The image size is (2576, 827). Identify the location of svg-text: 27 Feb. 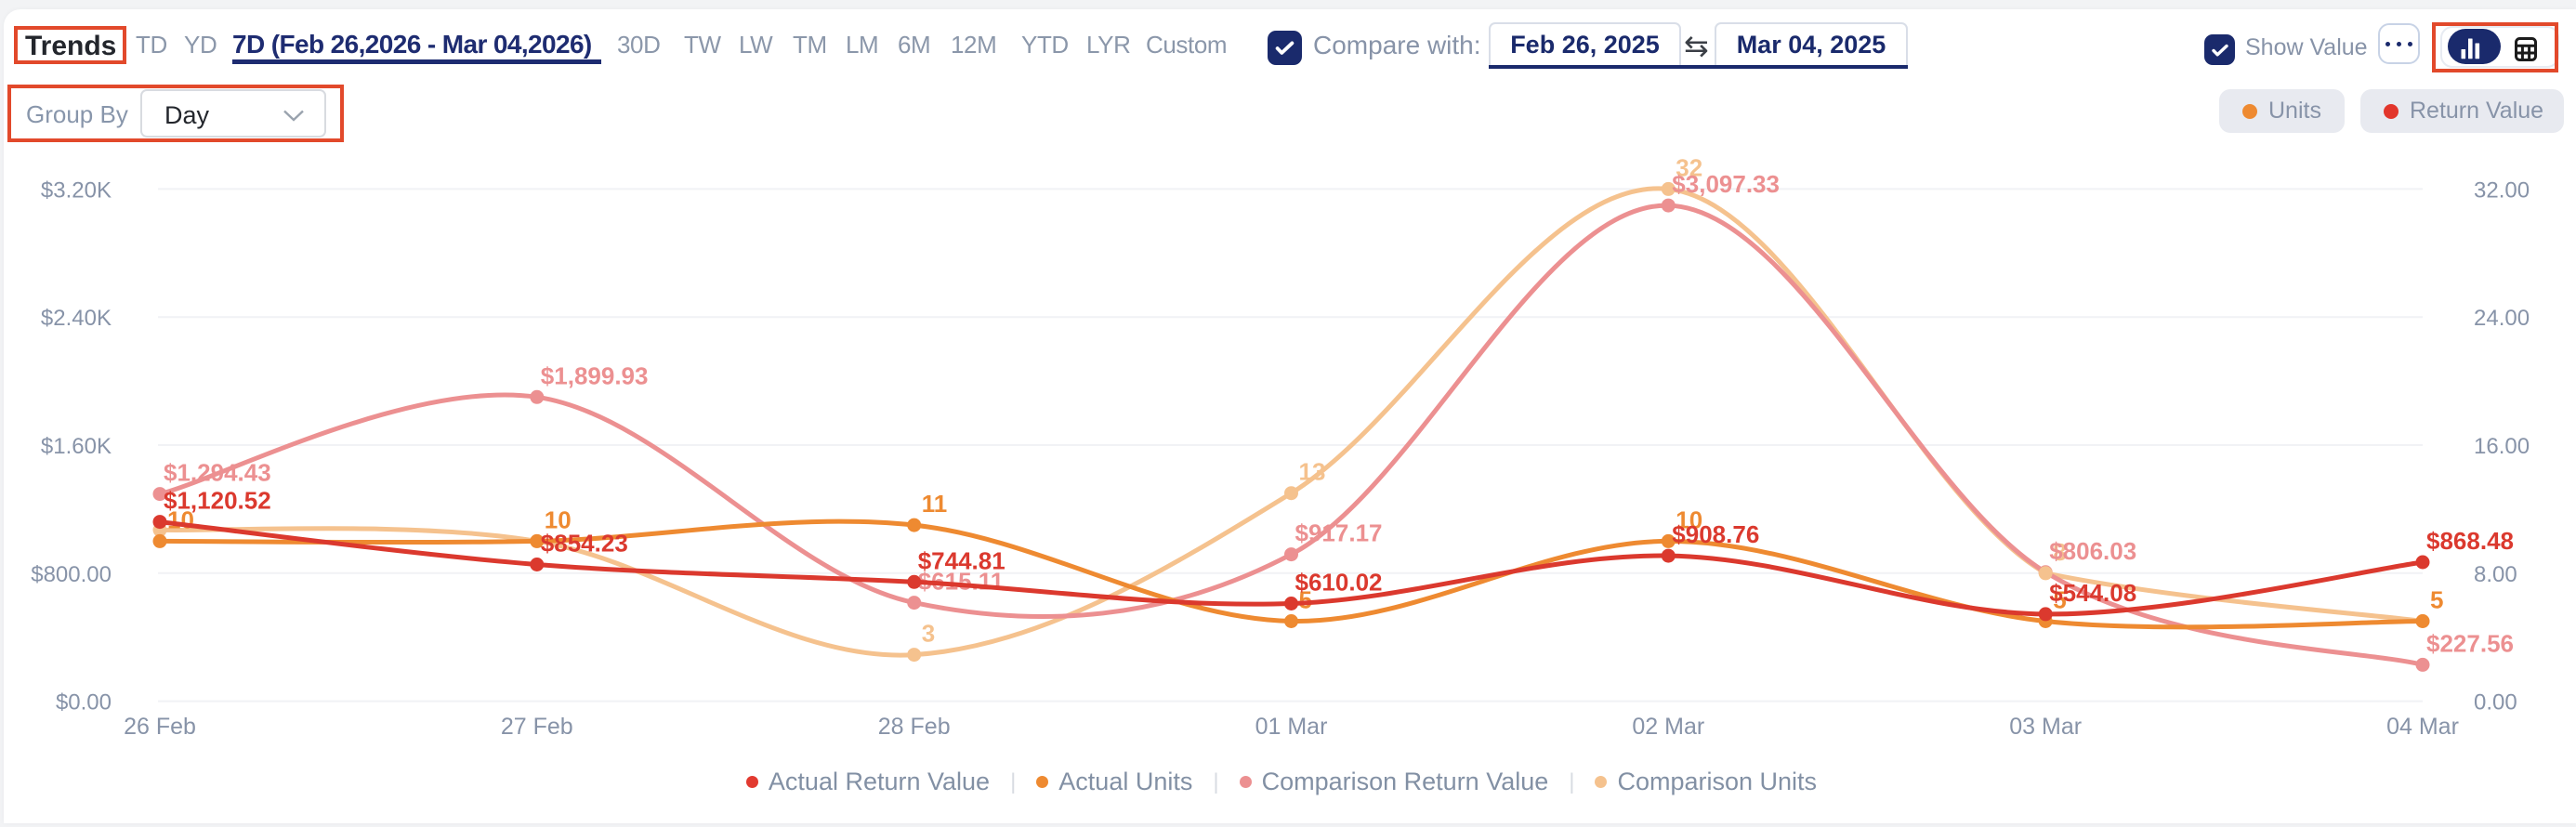
(537, 727).